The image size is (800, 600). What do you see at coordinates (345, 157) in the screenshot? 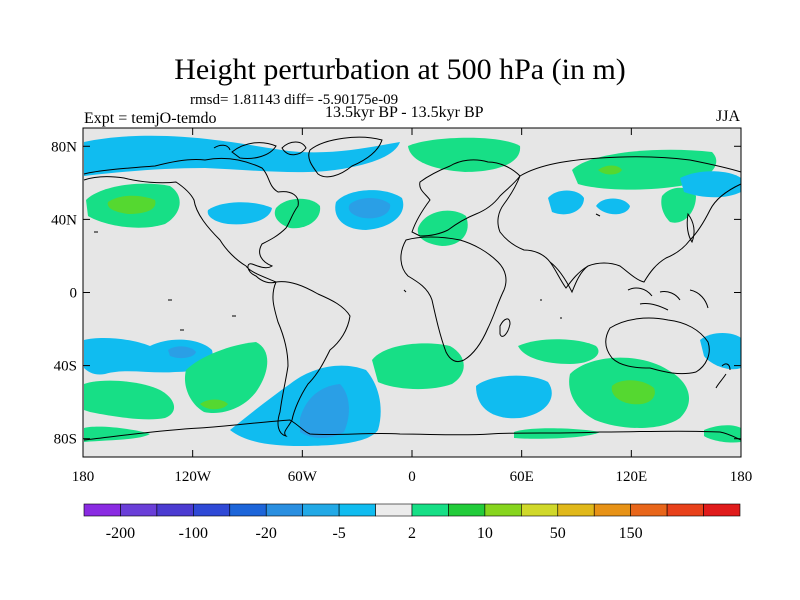
I see `coastline-greenland` at bounding box center [345, 157].